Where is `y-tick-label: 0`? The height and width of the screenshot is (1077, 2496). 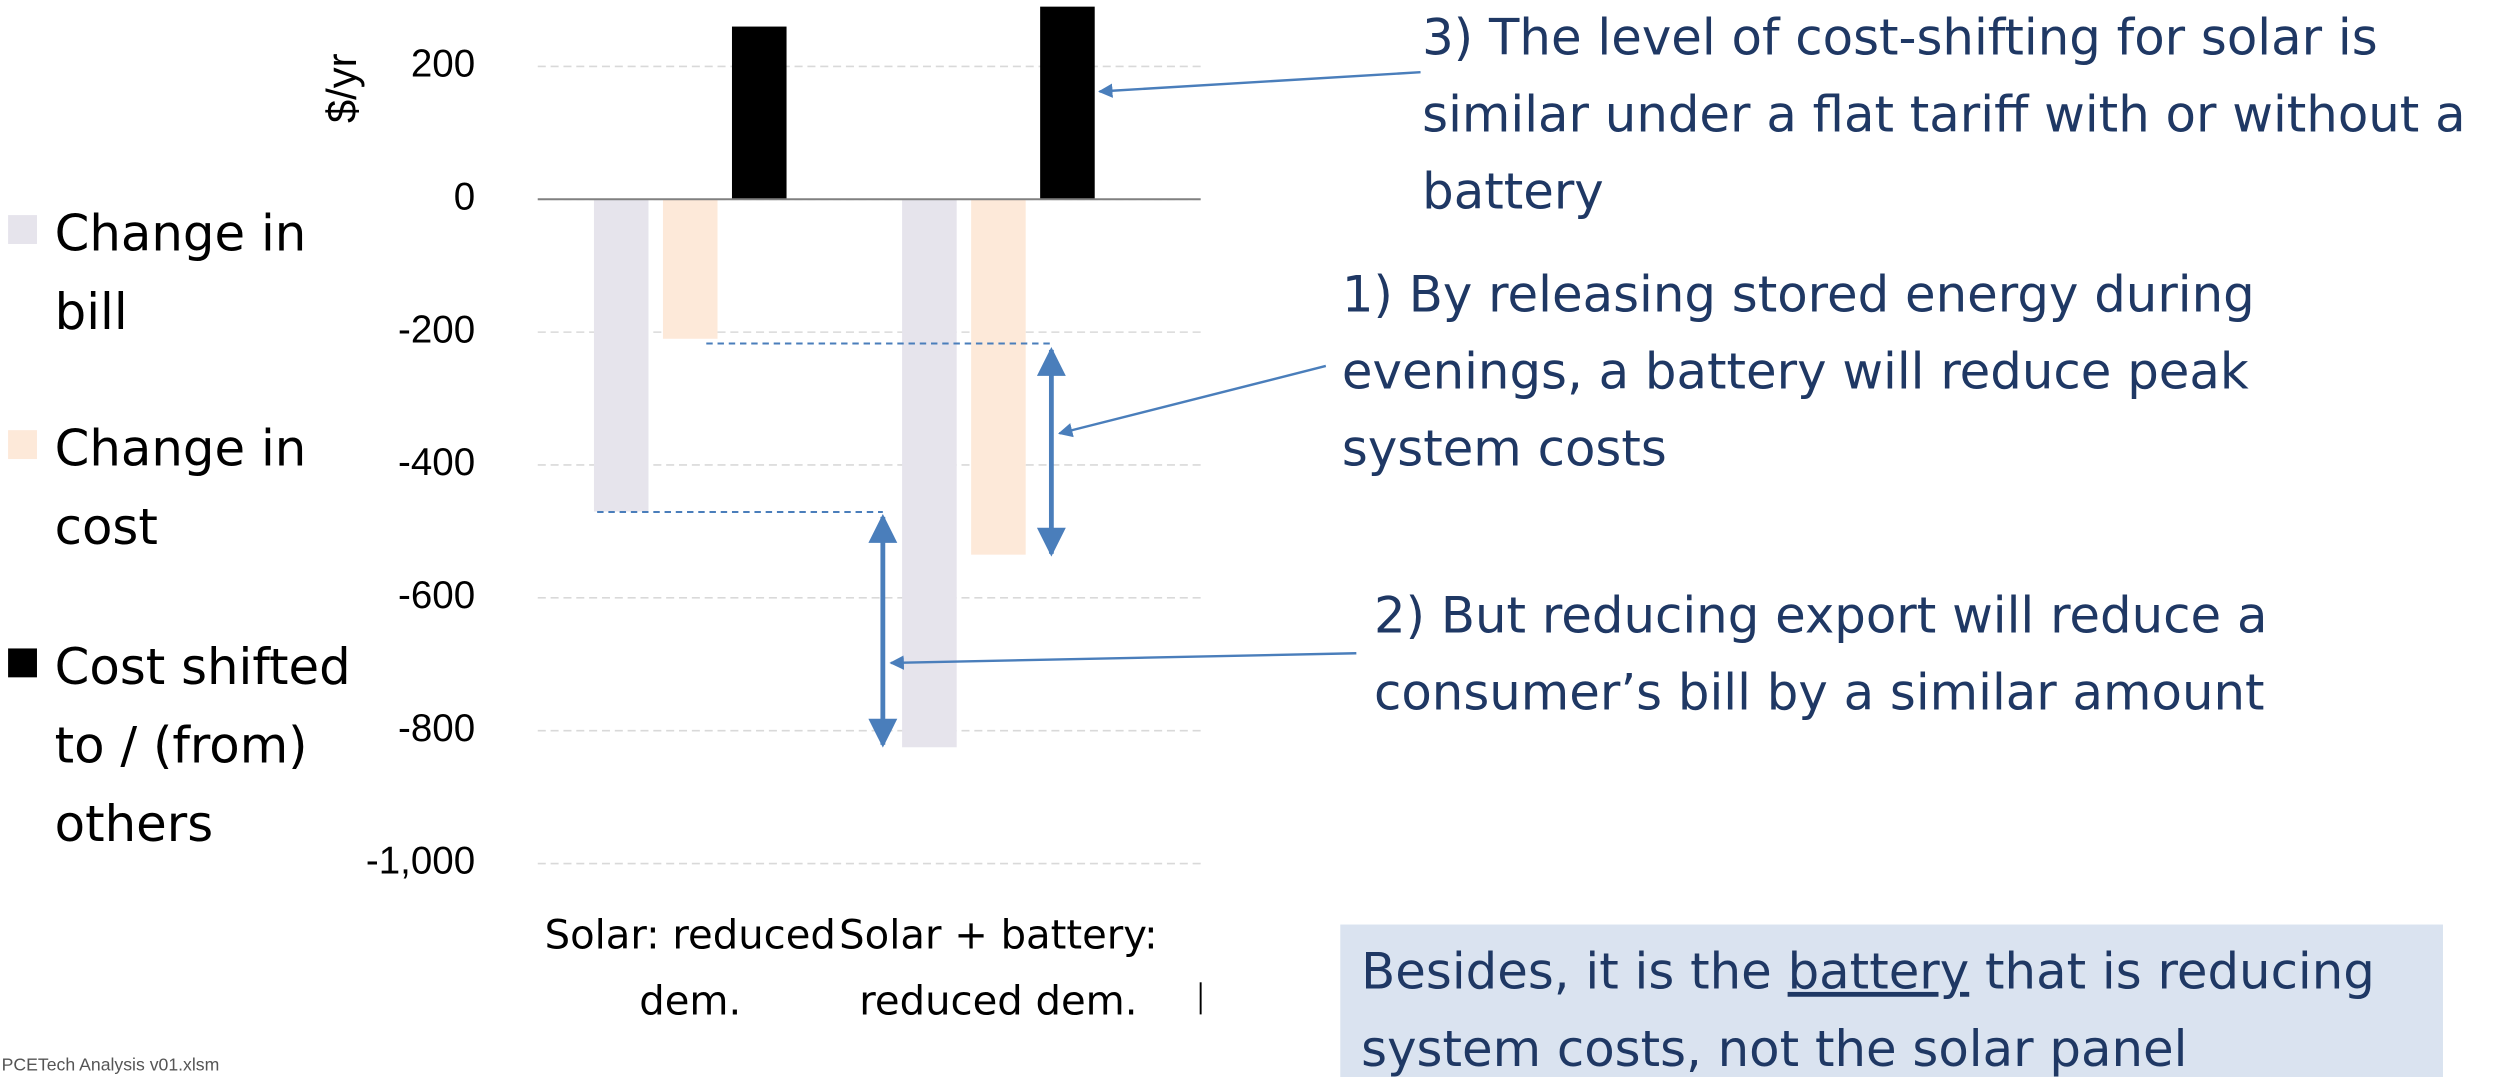
y-tick-label: 0 is located at coordinates (464, 196).